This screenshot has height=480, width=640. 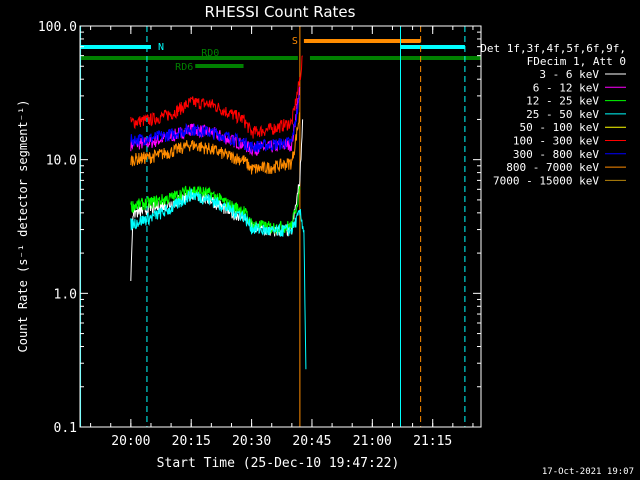 I want to click on legend-header-1: FDecim 1, Att 0, so click(x=576, y=61).